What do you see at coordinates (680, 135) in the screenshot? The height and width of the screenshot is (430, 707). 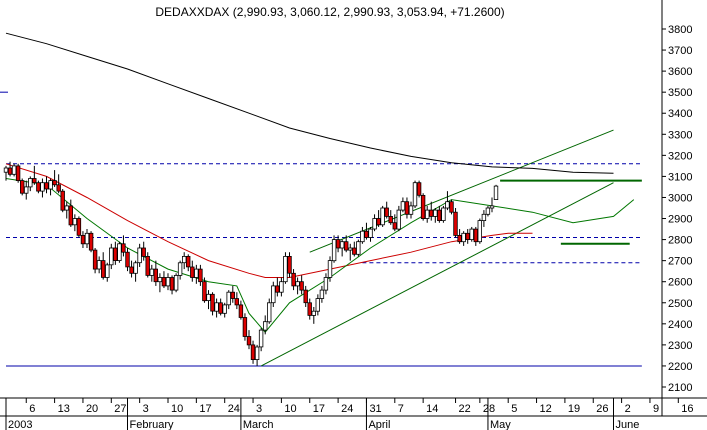 I see `y-tick-label: 3300` at bounding box center [680, 135].